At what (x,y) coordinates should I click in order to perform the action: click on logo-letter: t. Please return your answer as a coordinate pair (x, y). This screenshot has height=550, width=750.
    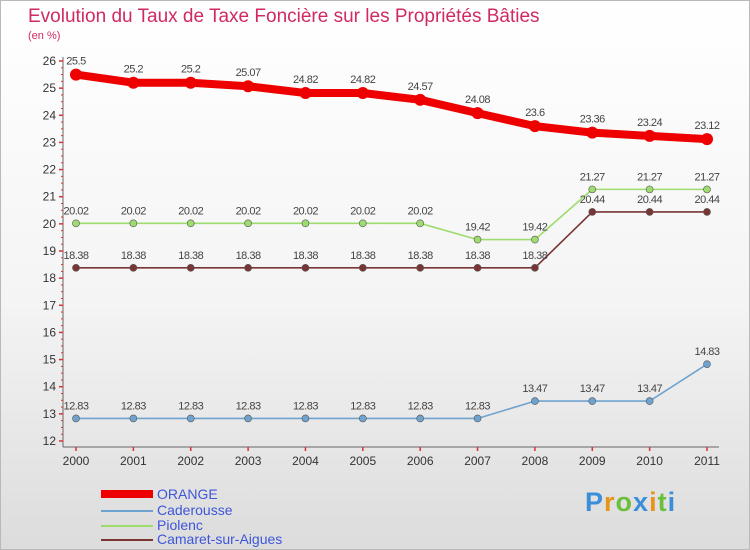
    Looking at the image, I should click on (662, 502).